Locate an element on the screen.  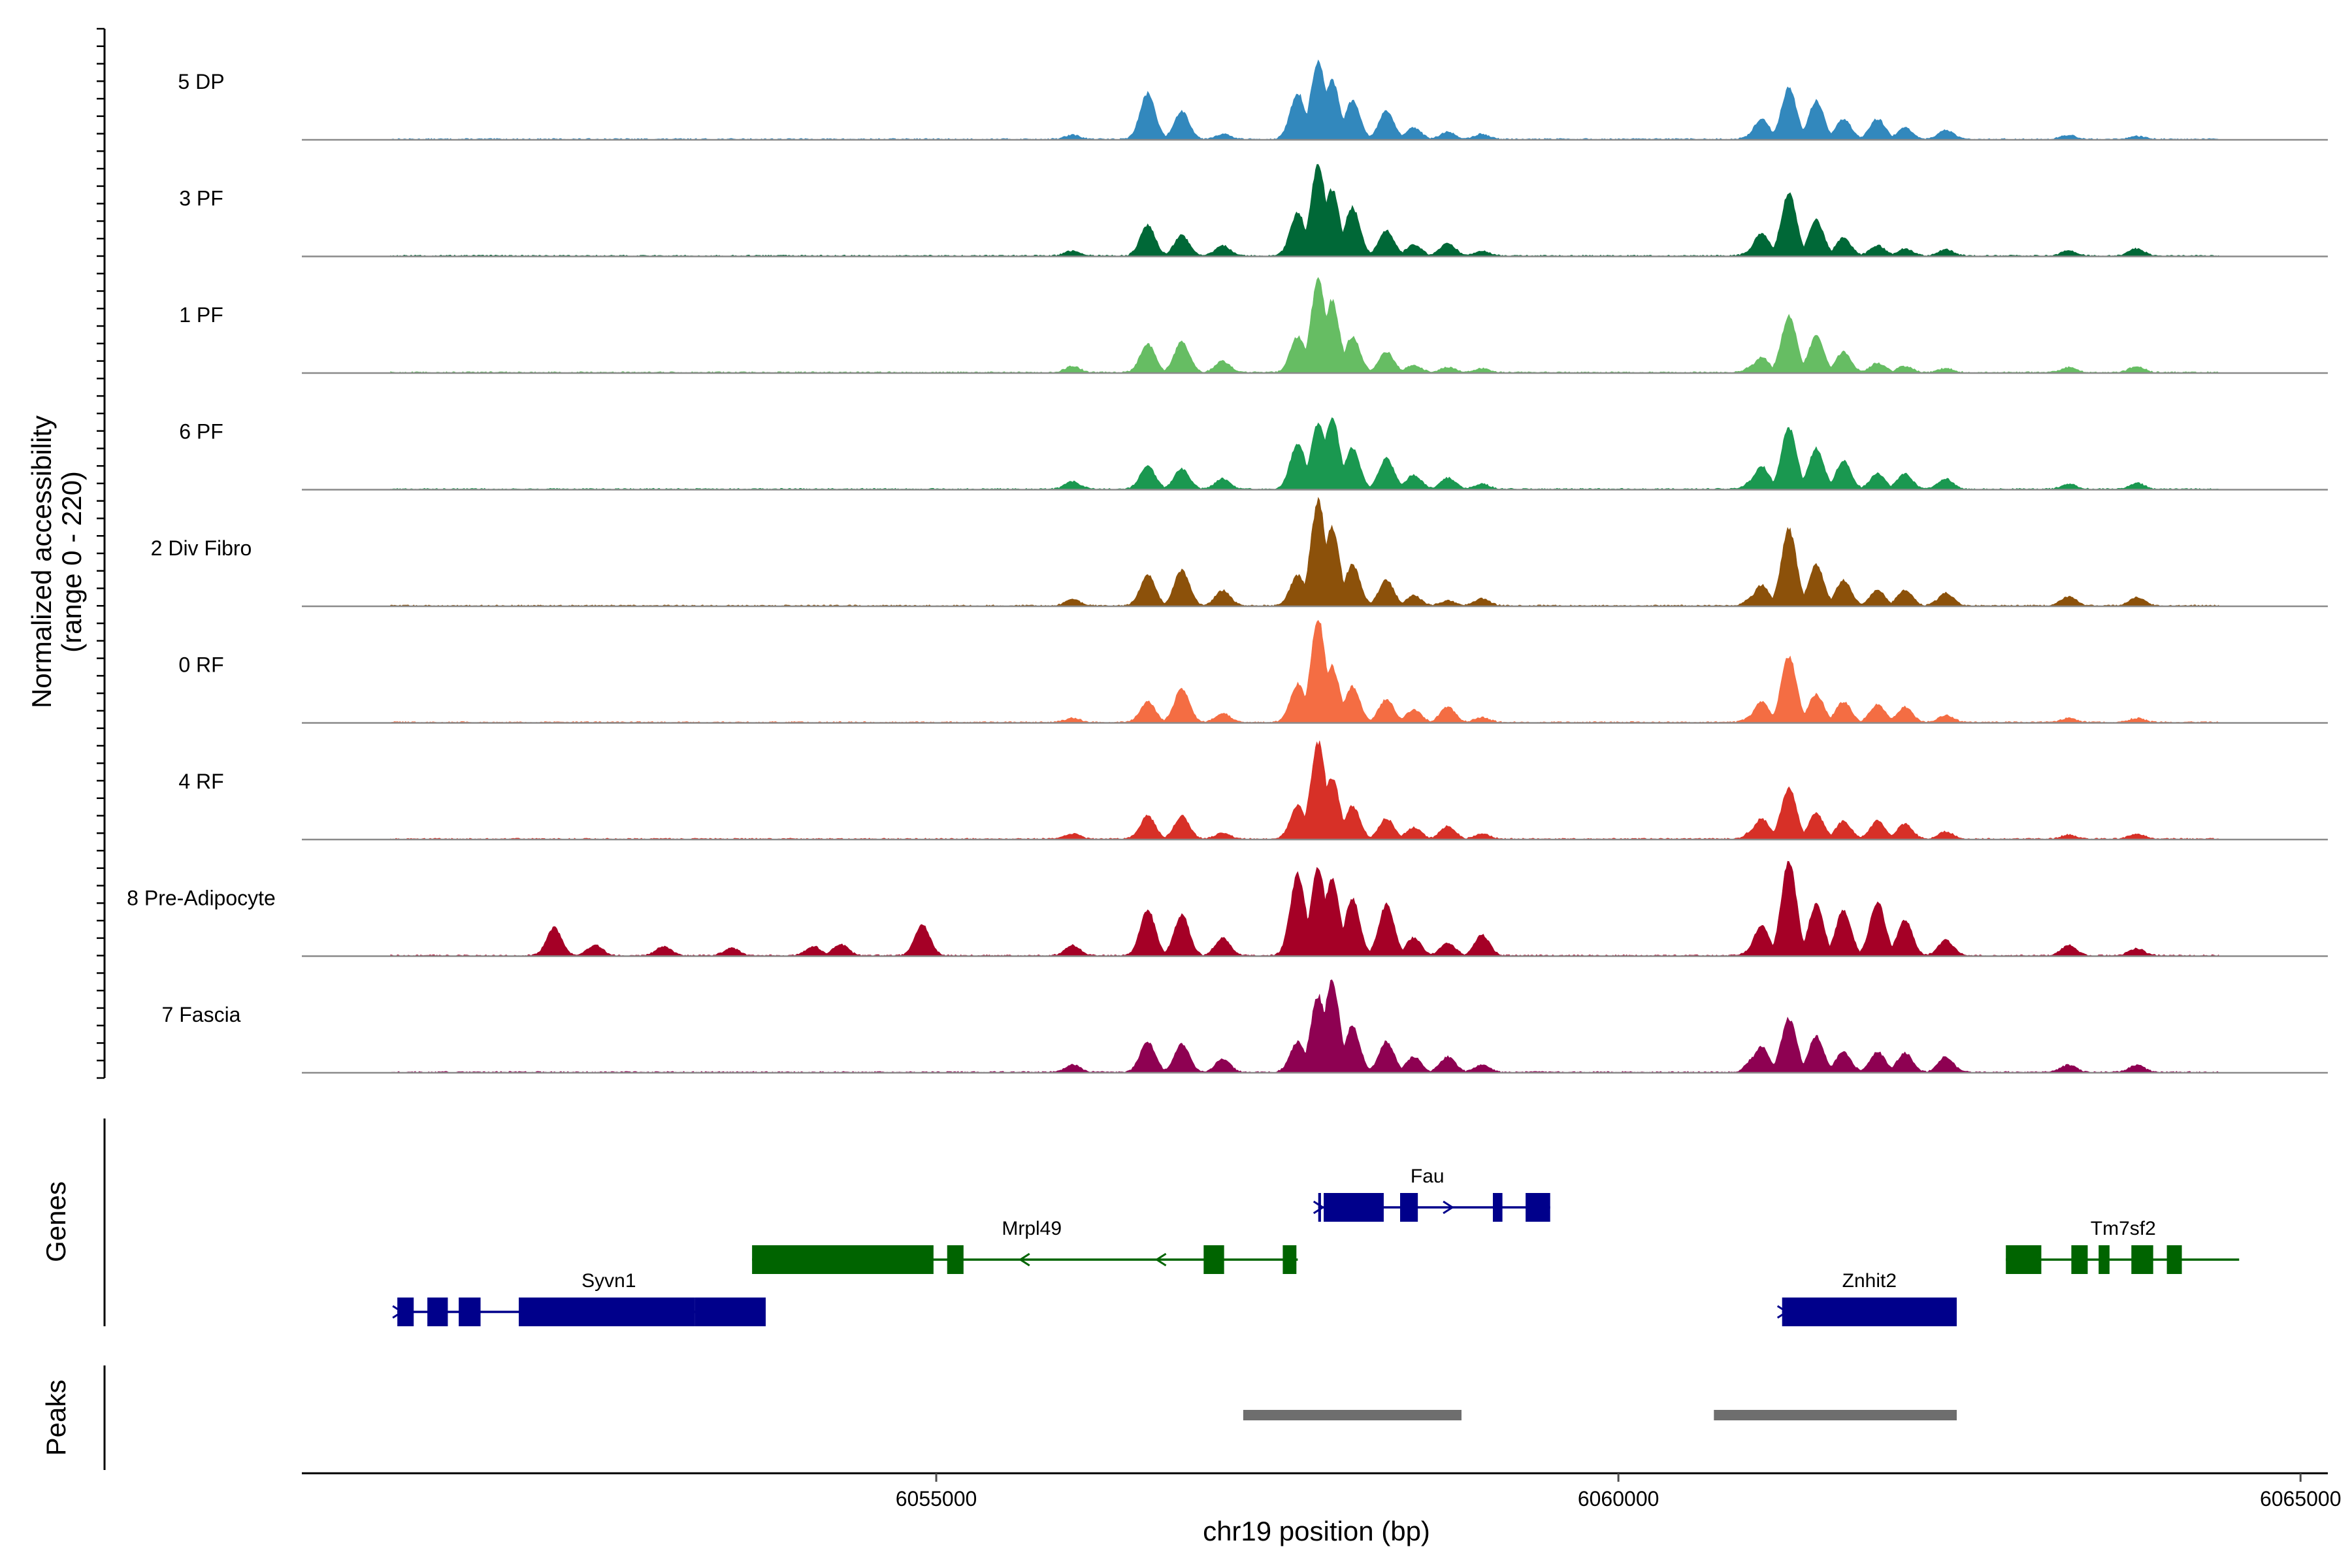
gene-syvn1: Syvn1 is located at coordinates (579, 1298).